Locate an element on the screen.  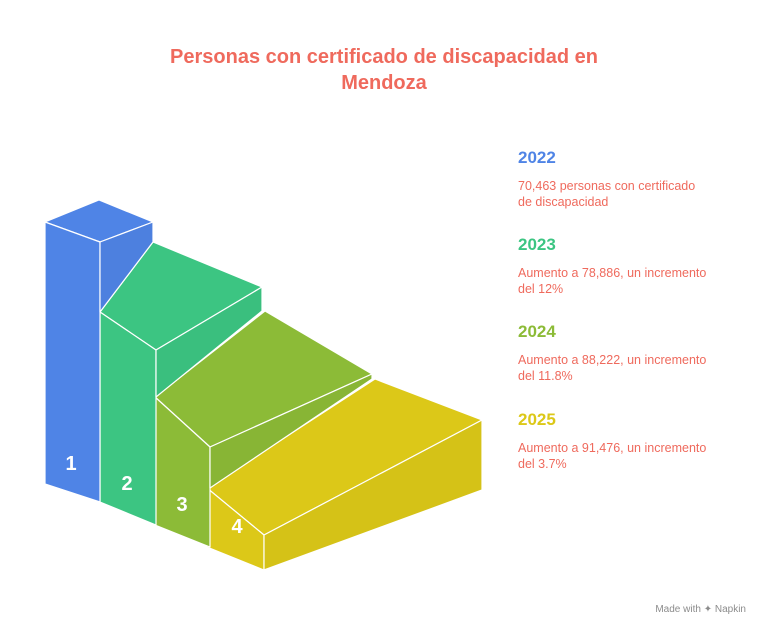
entry-description-line-1: Aumento a 88,222, un incremento is located at coordinates (612, 360).